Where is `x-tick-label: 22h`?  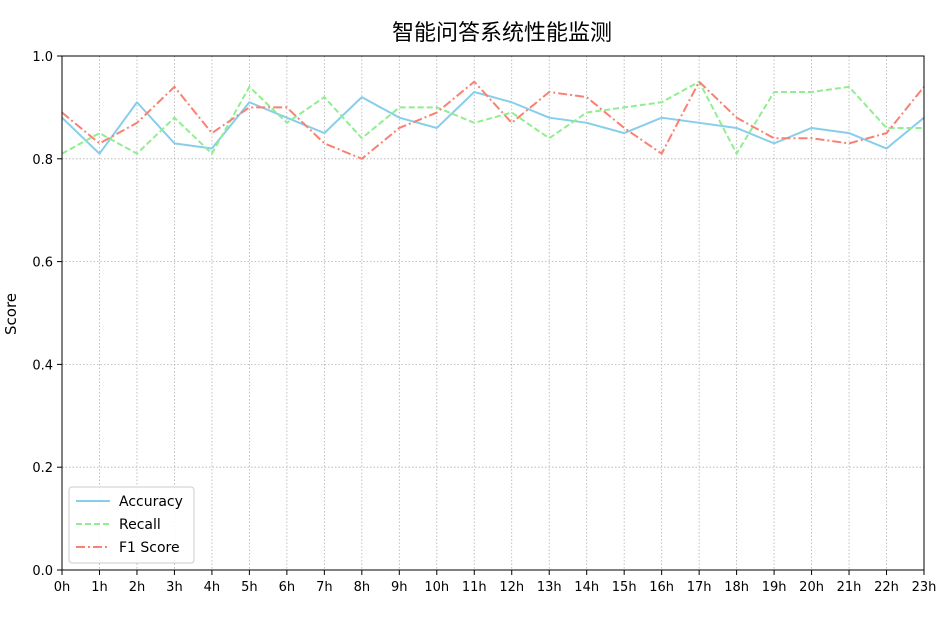
x-tick-label: 22h is located at coordinates (886, 587).